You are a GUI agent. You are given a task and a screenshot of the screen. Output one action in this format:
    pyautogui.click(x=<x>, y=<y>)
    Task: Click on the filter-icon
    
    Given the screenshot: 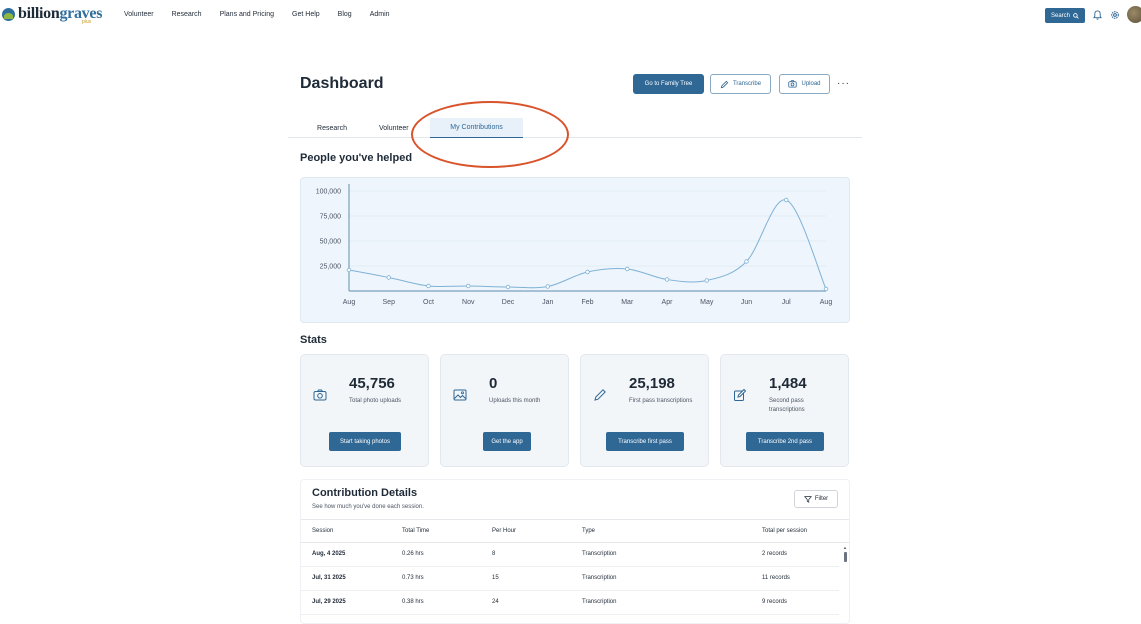 What is the action you would take?
    pyautogui.click(x=807, y=499)
    